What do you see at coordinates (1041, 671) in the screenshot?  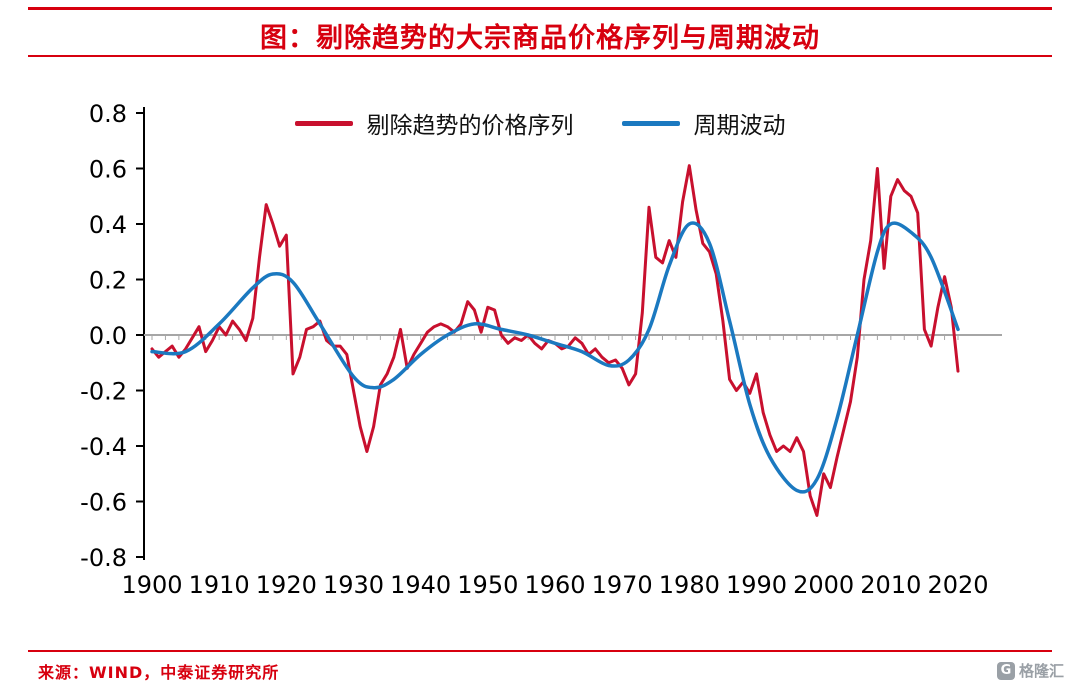 I see `gelonghui-logo-text: 格隆汇` at bounding box center [1041, 671].